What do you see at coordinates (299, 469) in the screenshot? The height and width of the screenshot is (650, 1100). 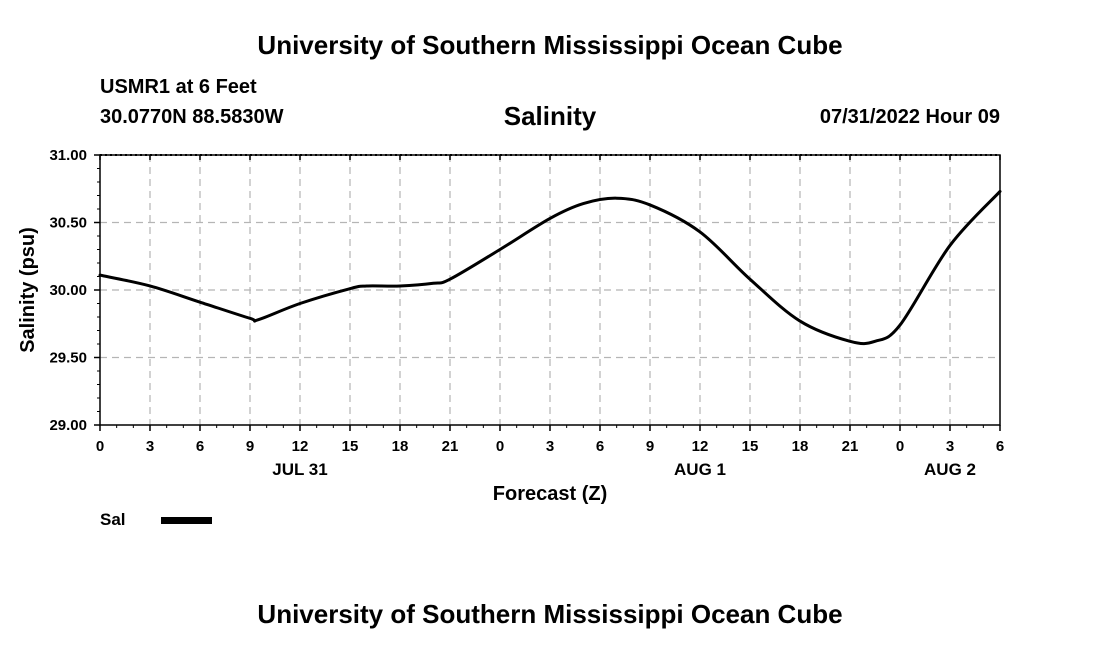 I see `x-date-label: JUL 31` at bounding box center [299, 469].